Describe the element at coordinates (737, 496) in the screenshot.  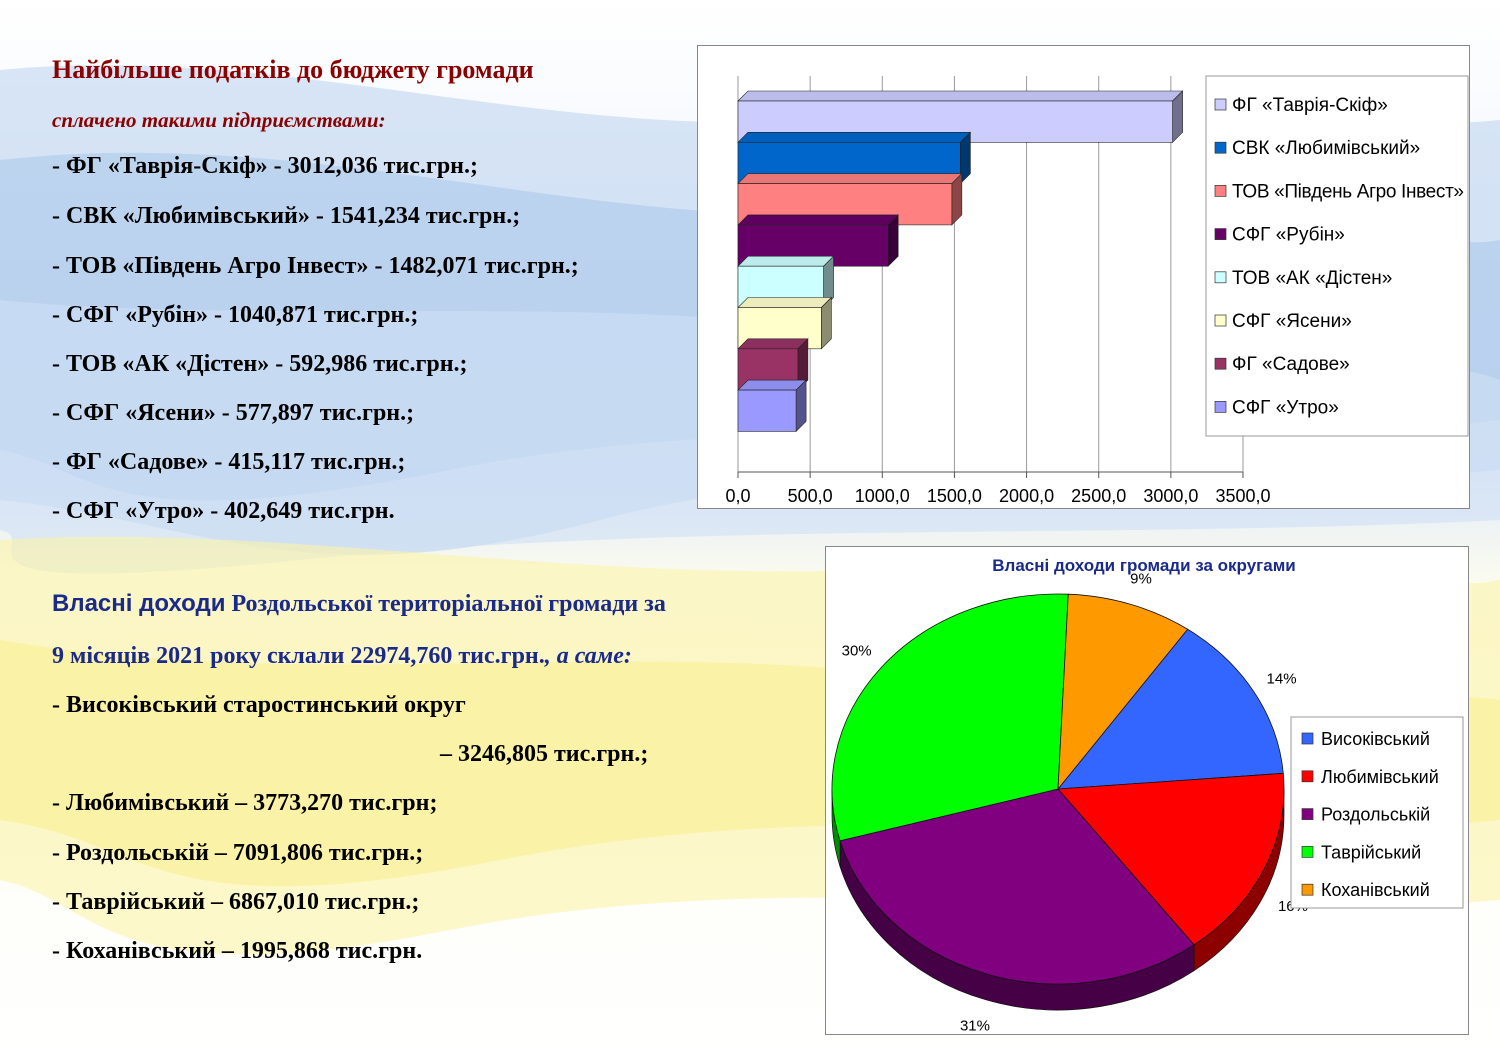
I see `x-tick-label: 0,0` at that location.